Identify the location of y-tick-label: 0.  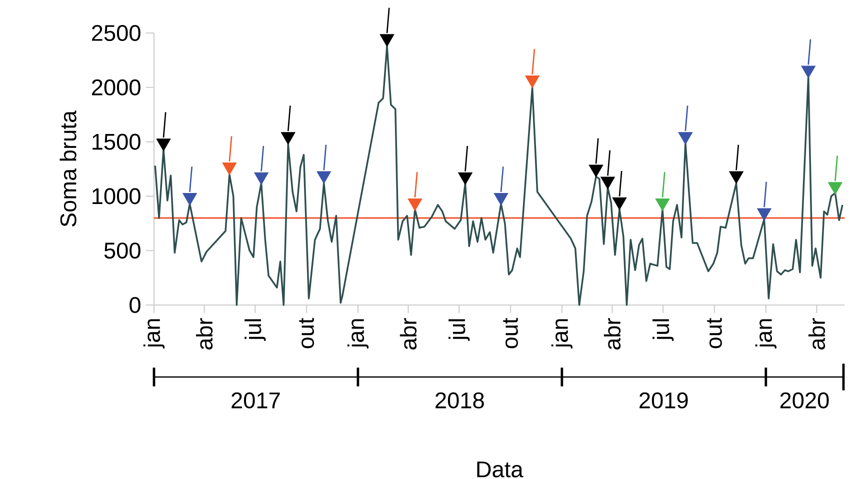
(135, 305).